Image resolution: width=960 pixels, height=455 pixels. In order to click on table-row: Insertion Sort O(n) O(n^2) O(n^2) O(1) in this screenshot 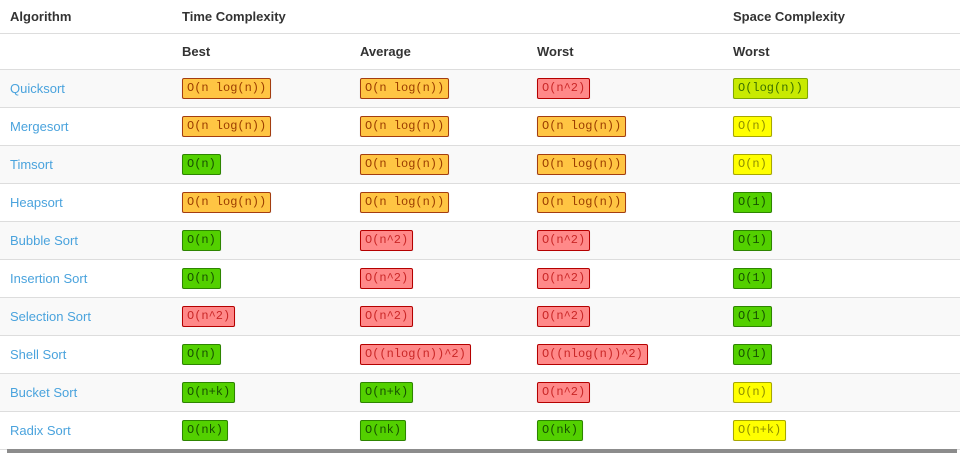, I will do `click(480, 279)`.